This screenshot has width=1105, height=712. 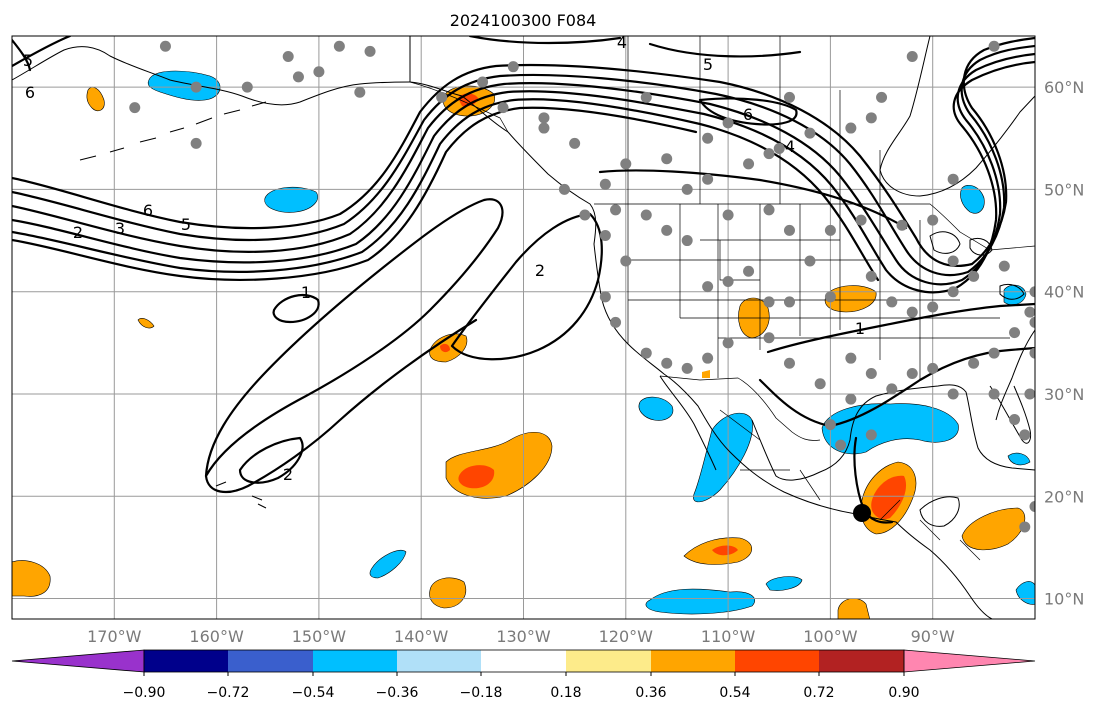 What do you see at coordinates (228, 693) in the screenshot?
I see `colorbar-tick-label: −0.72` at bounding box center [228, 693].